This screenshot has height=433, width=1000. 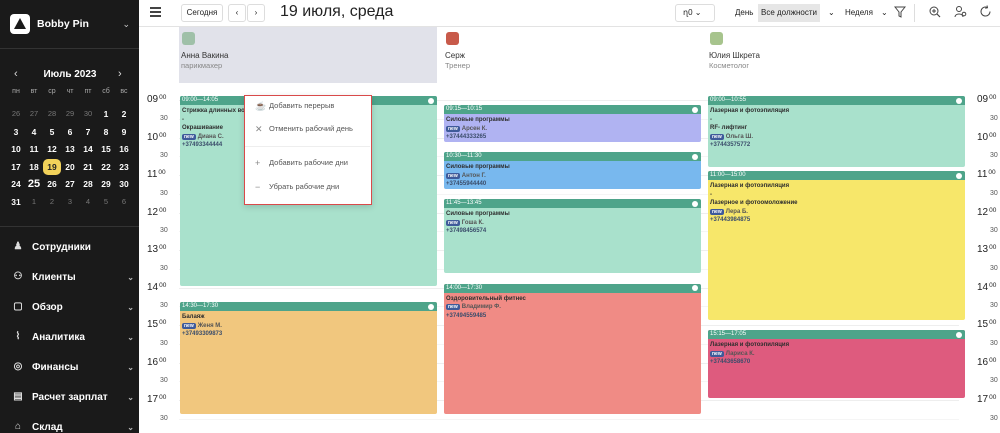 What do you see at coordinates (16, 167) in the screenshot?
I see `calendar-day: 17` at bounding box center [16, 167].